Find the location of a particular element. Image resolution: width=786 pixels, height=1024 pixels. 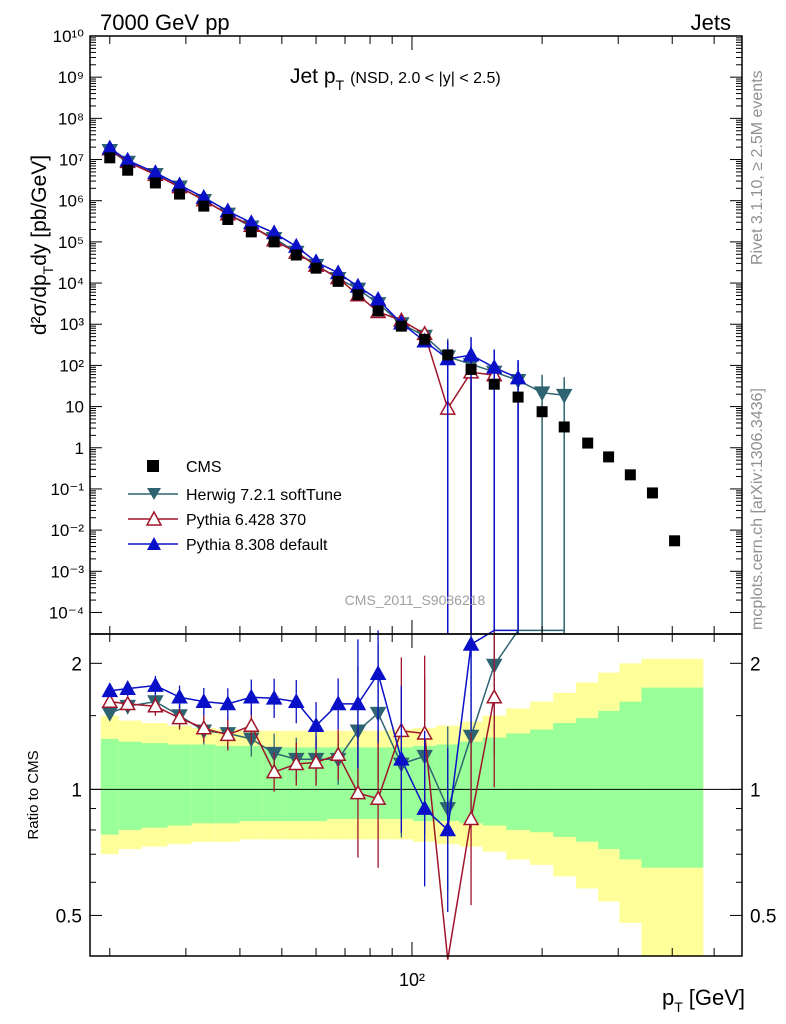

y-tick-label: 10 is located at coordinates (74, 407).